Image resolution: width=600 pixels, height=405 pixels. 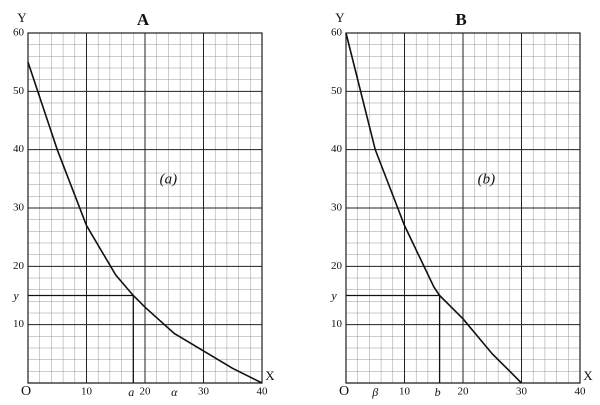 I want to click on chart-title: B, so click(x=460, y=19).